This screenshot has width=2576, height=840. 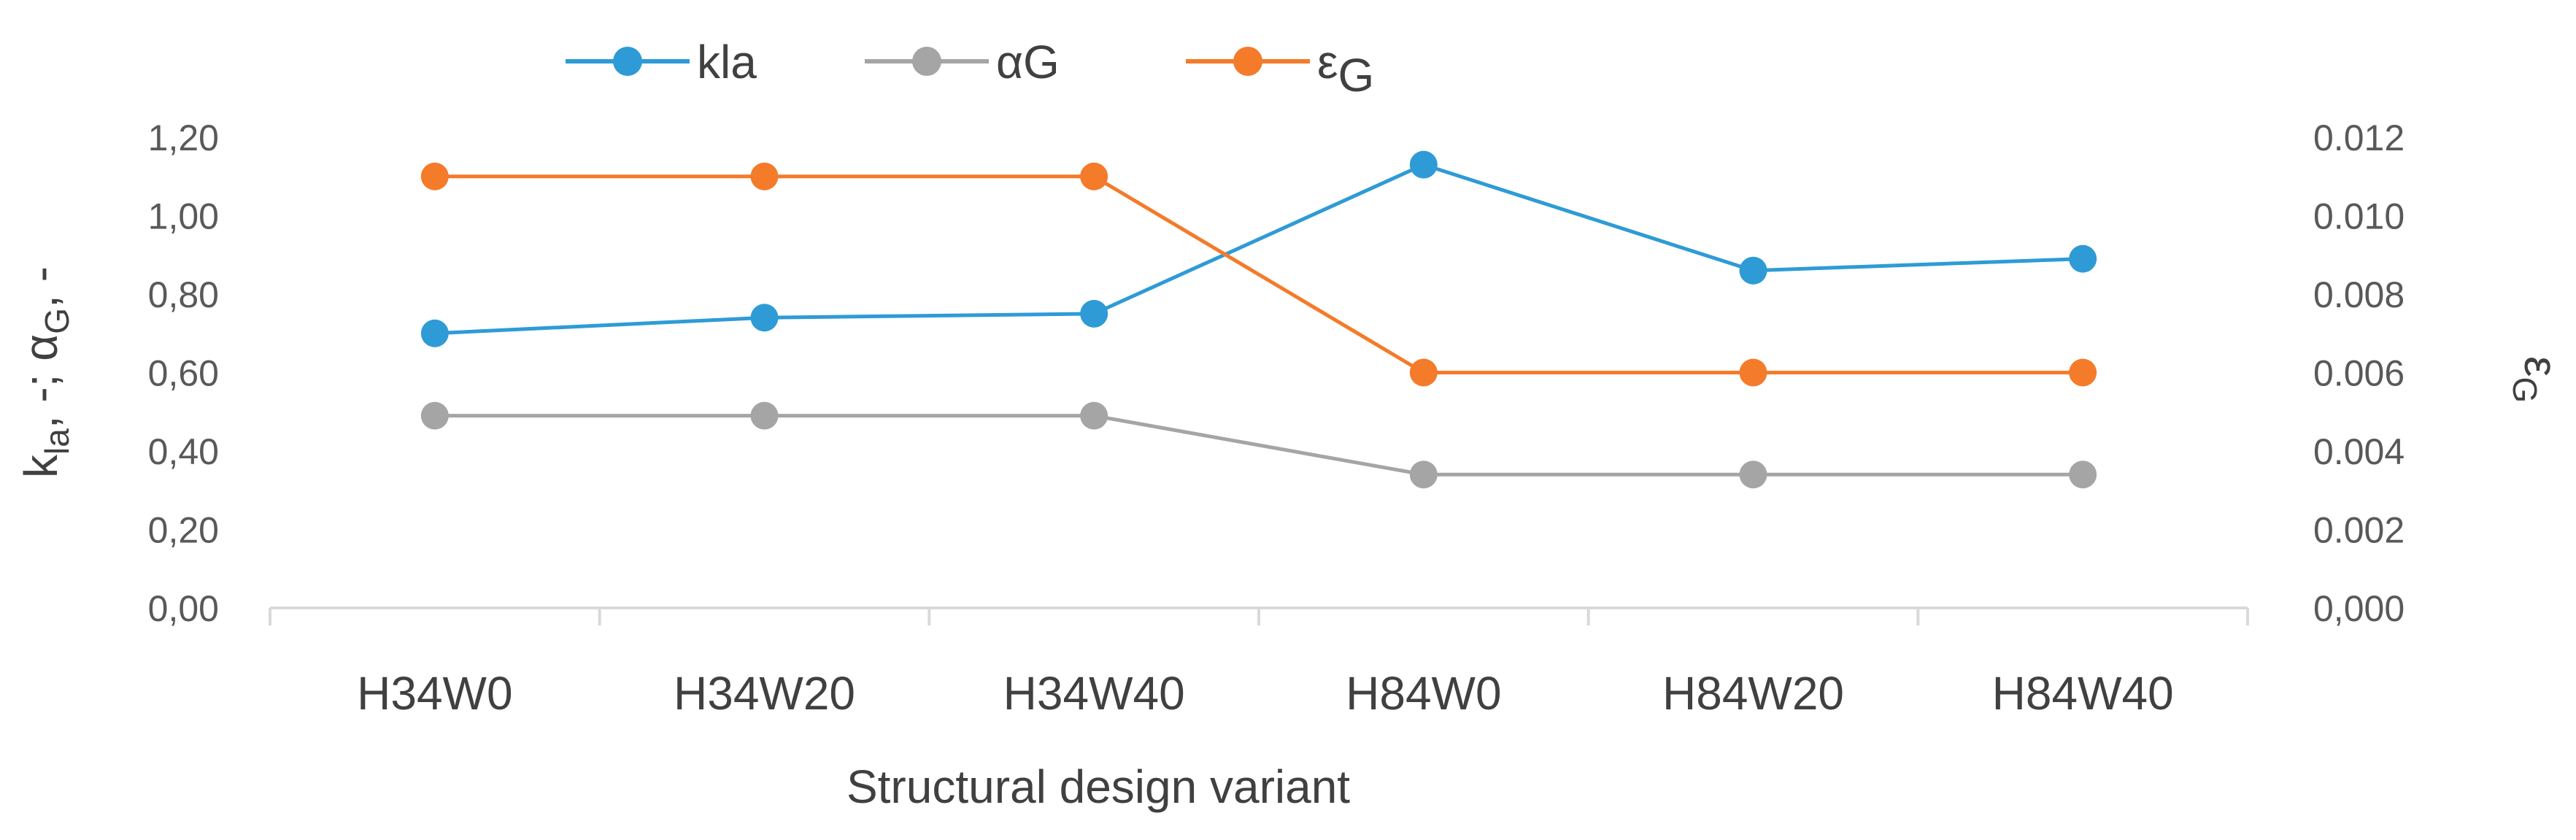 I want to click on y-tick-label: 1,20, so click(x=183, y=137).